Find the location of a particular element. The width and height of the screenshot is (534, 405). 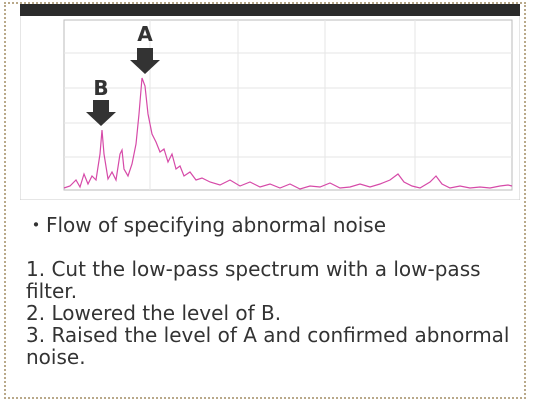

arrow-a is located at coordinates (145, 61).